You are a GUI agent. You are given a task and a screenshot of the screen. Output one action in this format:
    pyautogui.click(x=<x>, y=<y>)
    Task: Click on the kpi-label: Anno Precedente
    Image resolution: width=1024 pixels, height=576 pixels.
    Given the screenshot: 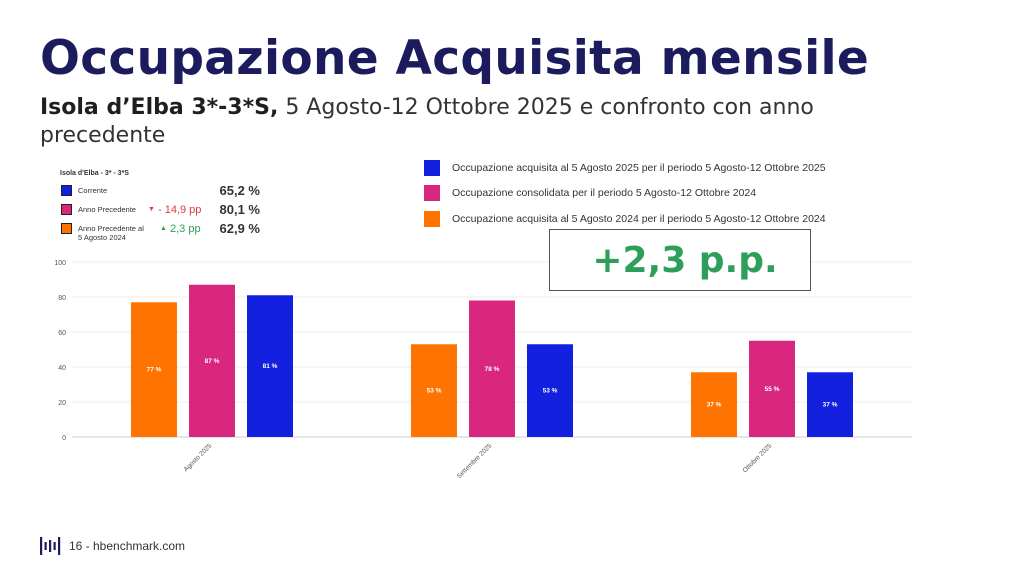 What is the action you would take?
    pyautogui.click(x=107, y=209)
    